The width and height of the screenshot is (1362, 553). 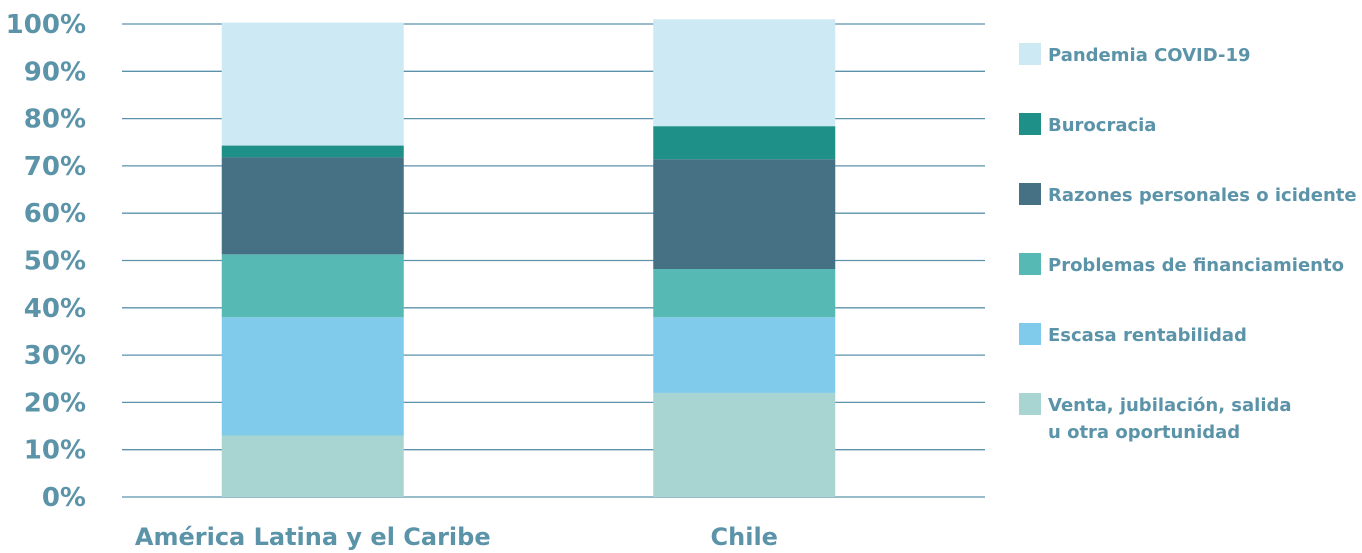 I want to click on y-tick-label: 40%, so click(x=55, y=309).